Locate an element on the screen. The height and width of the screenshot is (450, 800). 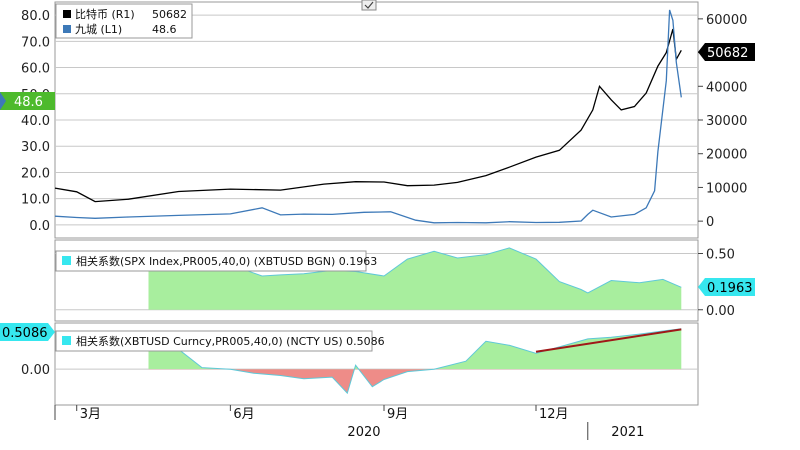
legend-label-jiucheng: 九城 (L1) is located at coordinates (98, 29).